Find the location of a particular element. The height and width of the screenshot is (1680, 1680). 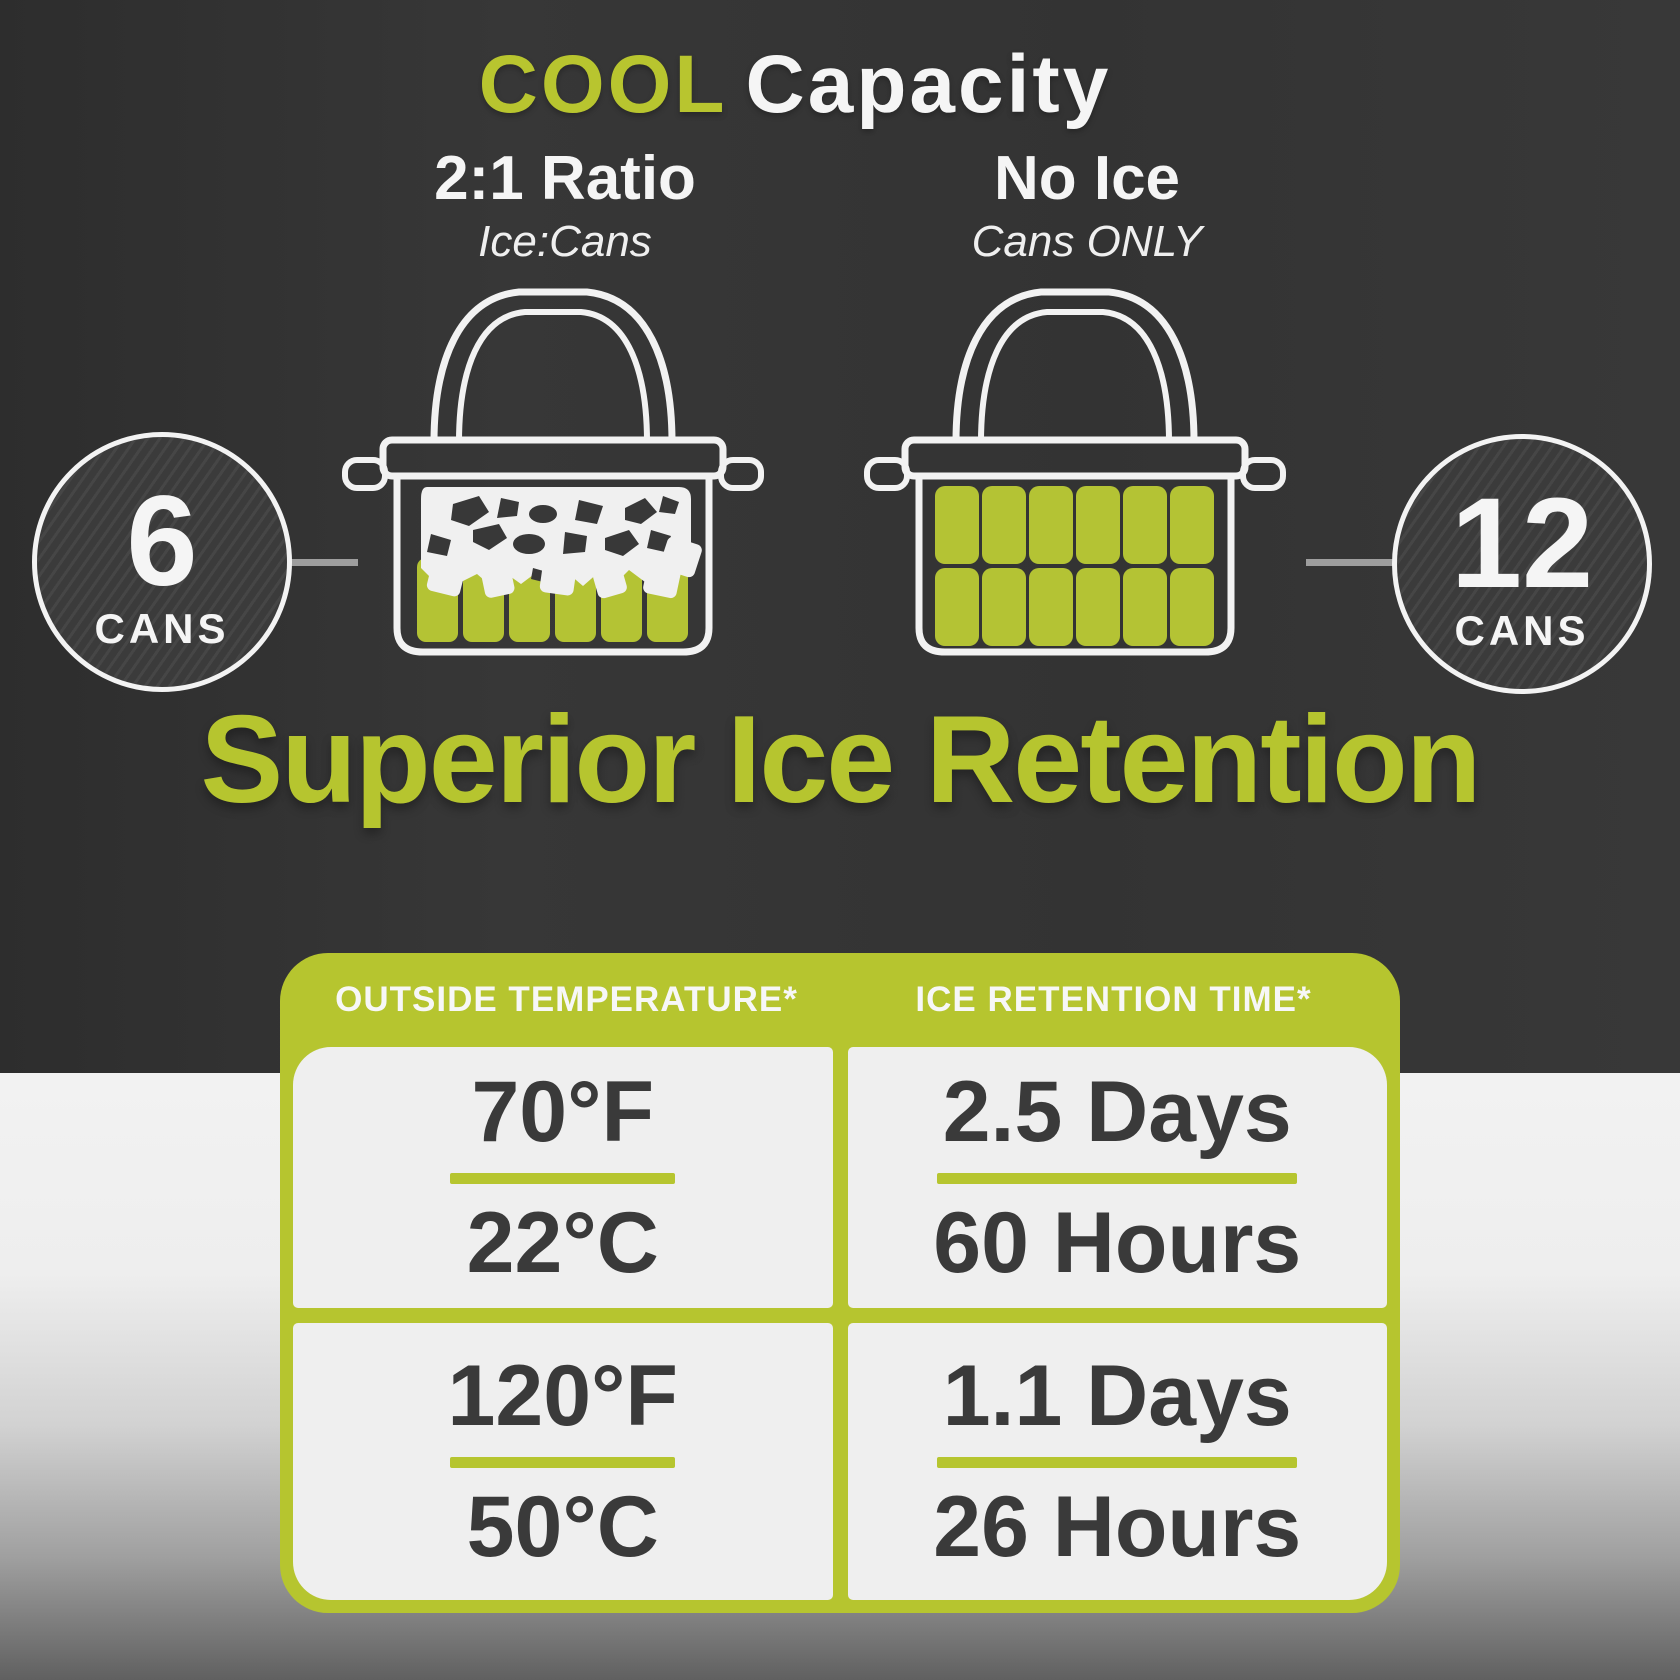

cooler-cans-only-illustration is located at coordinates (1075, 472).